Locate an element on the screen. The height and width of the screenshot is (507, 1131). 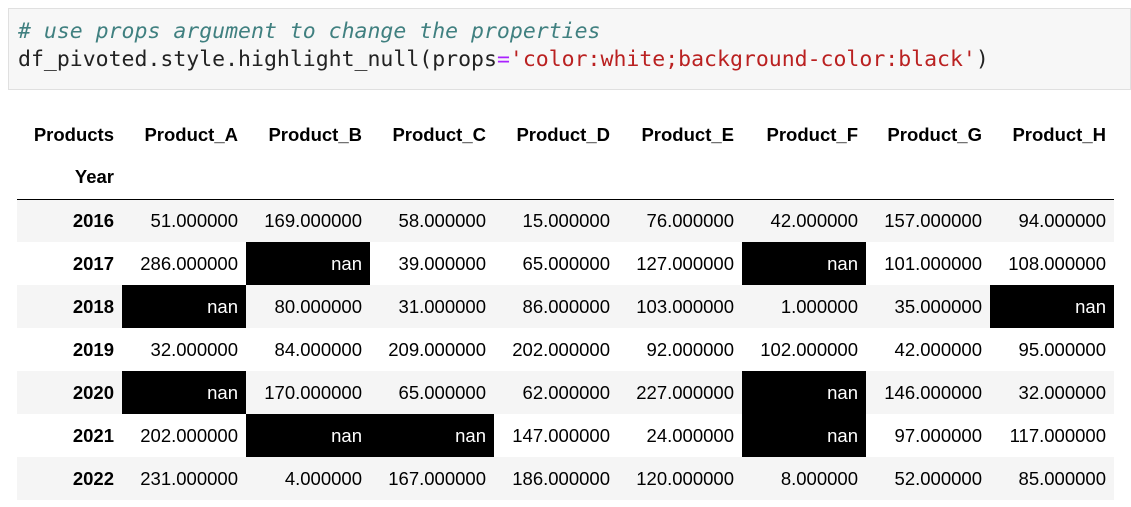
table-cell: 146.000000 is located at coordinates (928, 392).